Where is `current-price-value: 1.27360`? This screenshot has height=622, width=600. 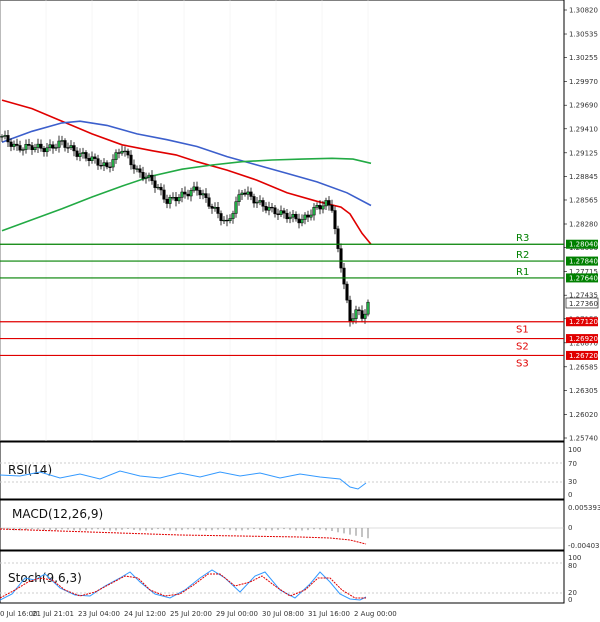
current-price-value: 1.27360 is located at coordinates (583, 304).